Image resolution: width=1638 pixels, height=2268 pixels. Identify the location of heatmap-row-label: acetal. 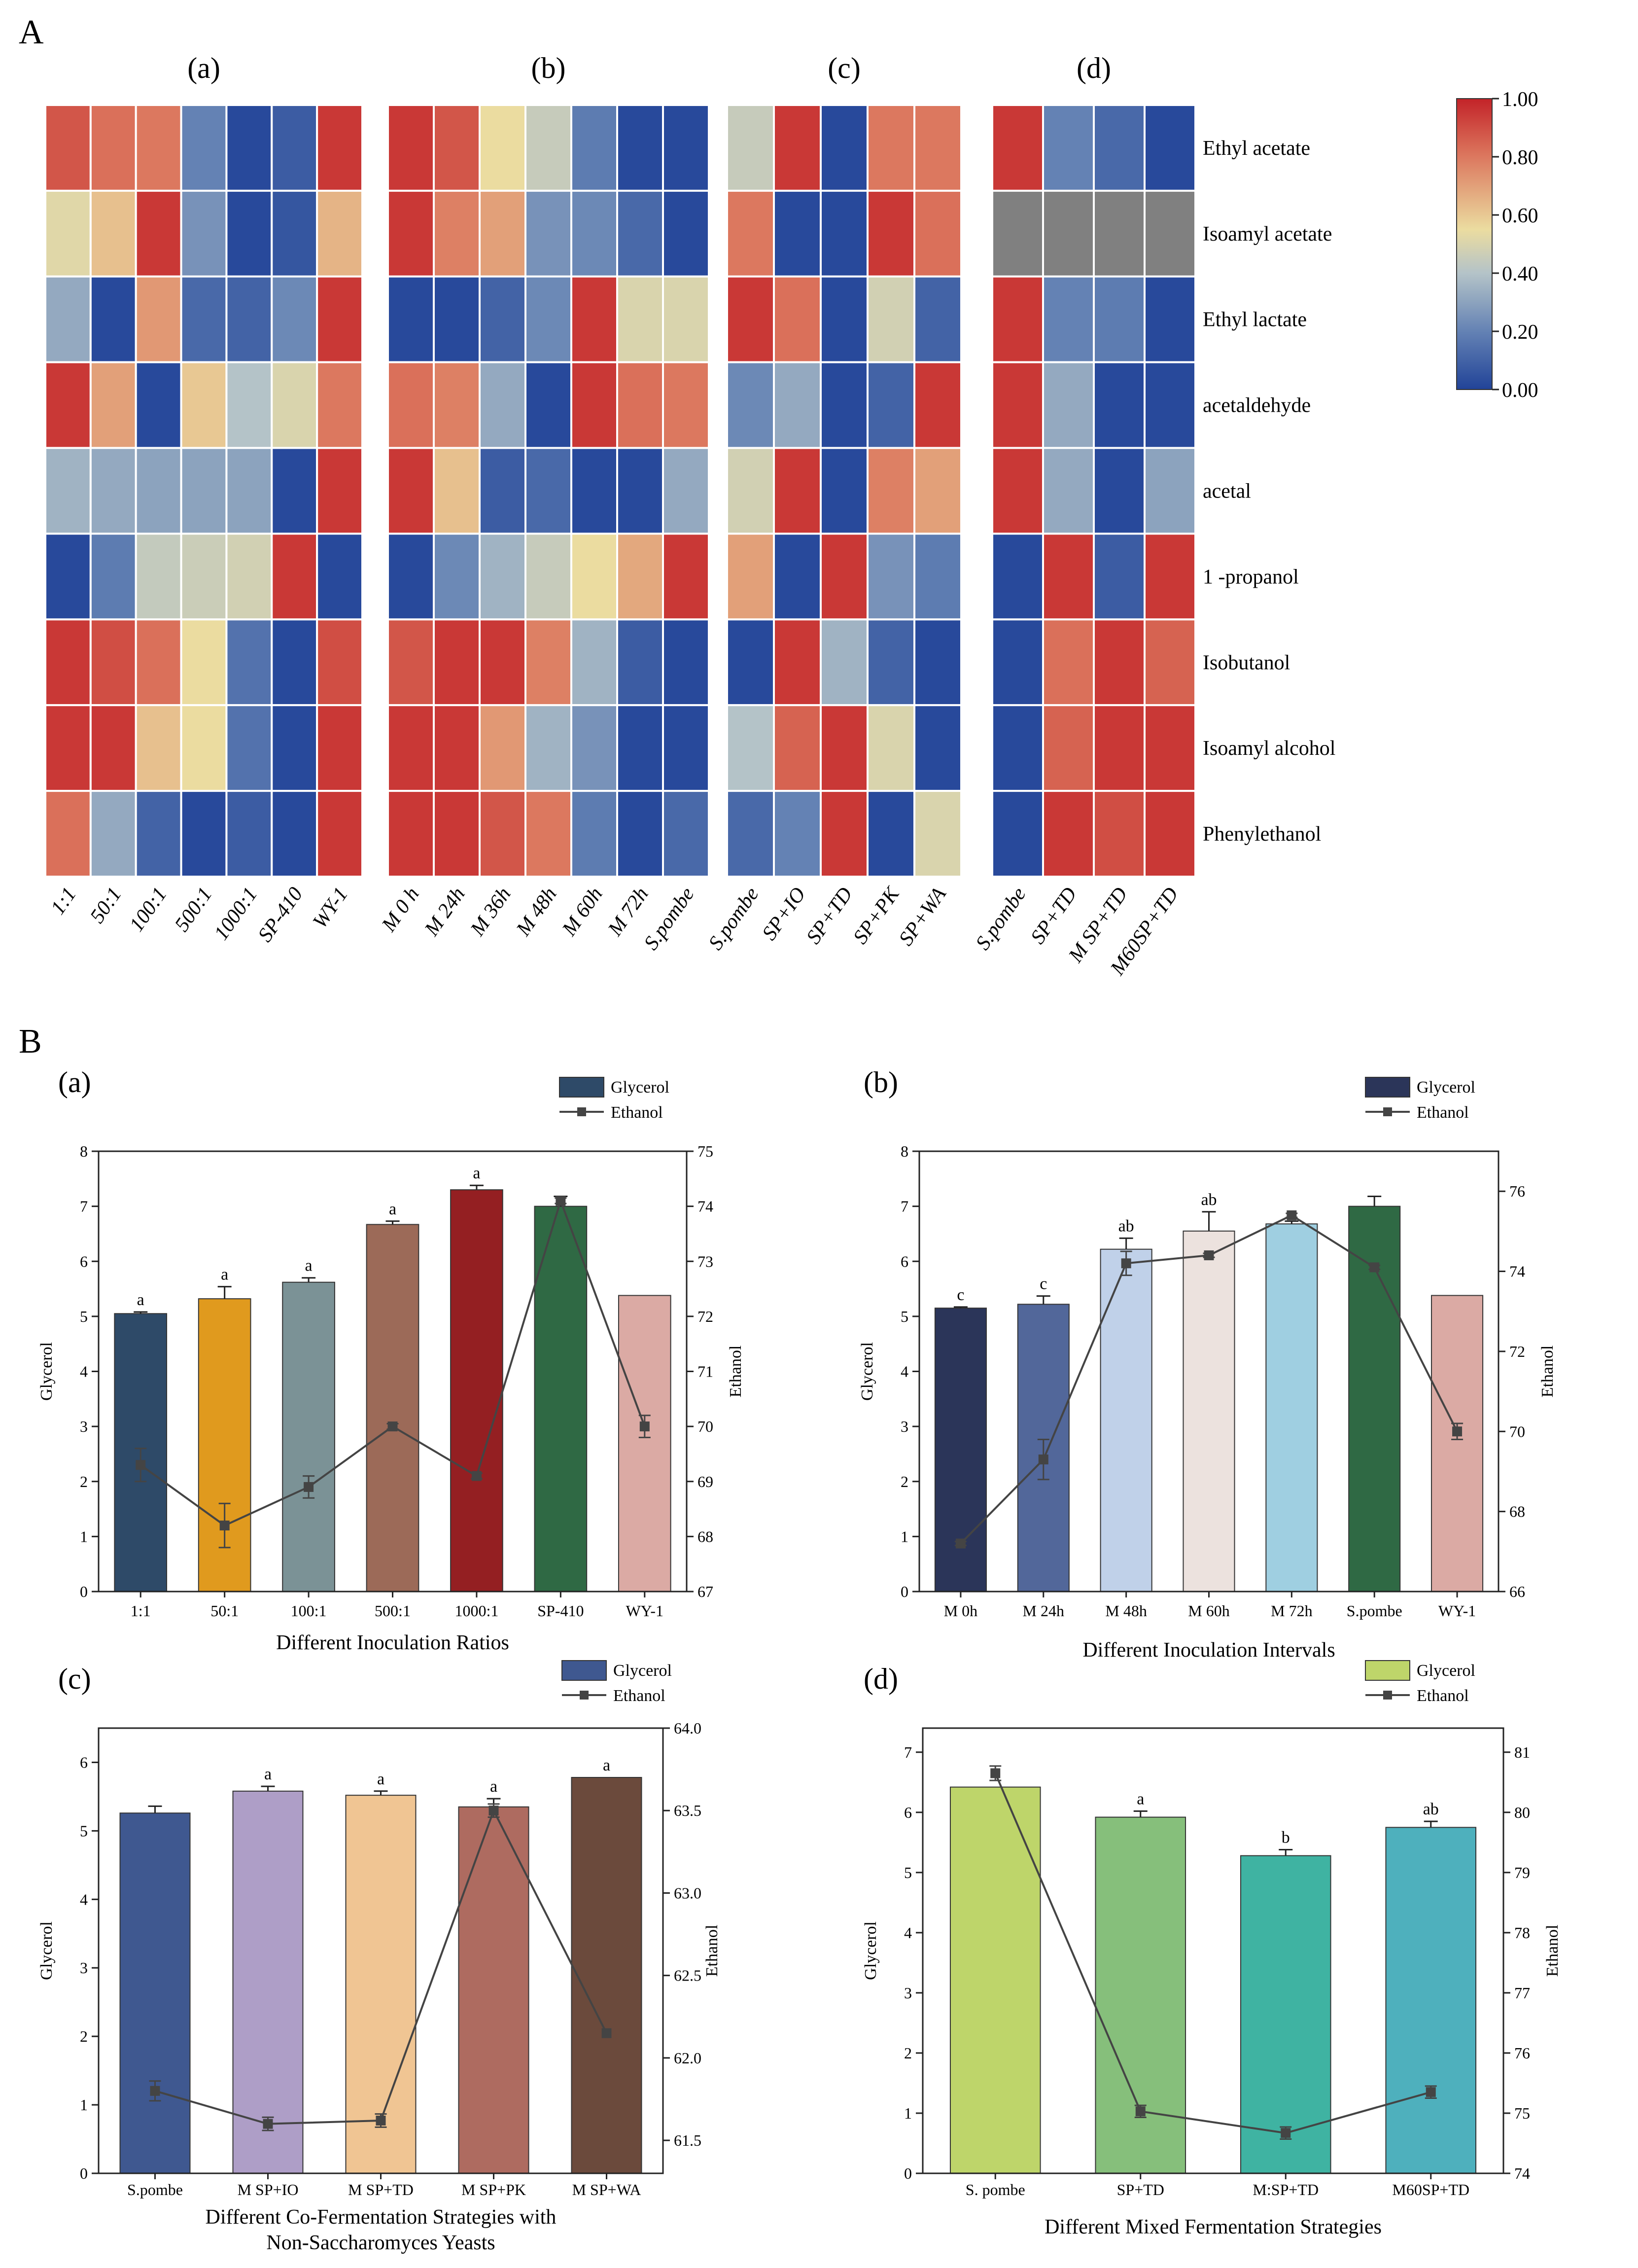
(1227, 492).